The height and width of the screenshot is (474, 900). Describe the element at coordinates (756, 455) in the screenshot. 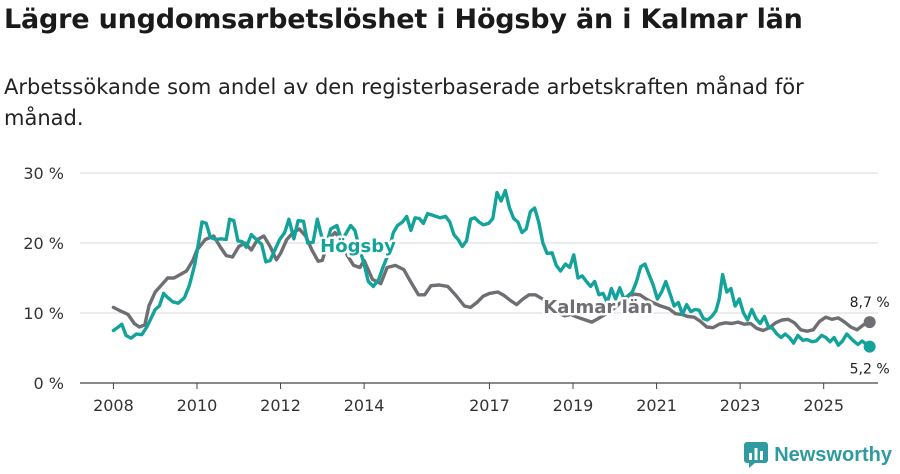

I see `bar-chart-logo-icon` at that location.